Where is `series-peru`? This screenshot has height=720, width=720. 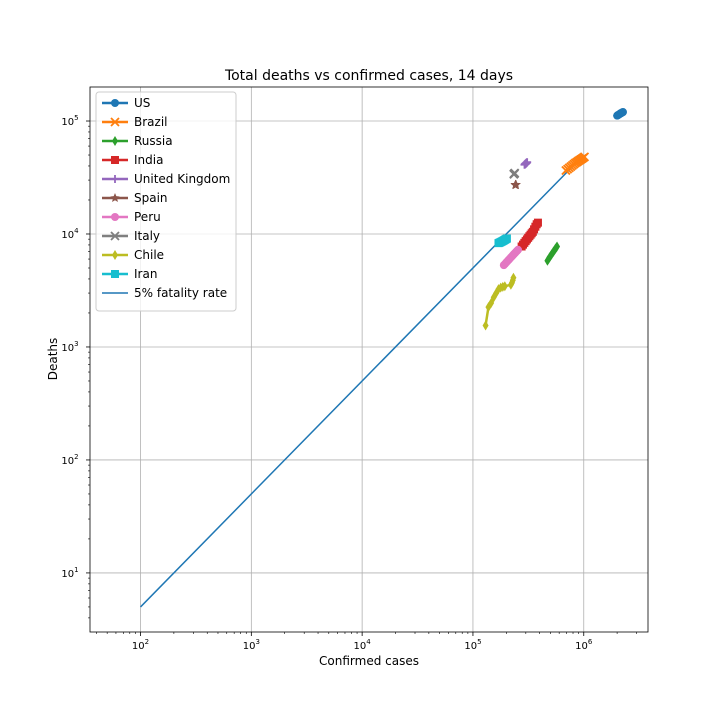
series-peru is located at coordinates (510, 257).